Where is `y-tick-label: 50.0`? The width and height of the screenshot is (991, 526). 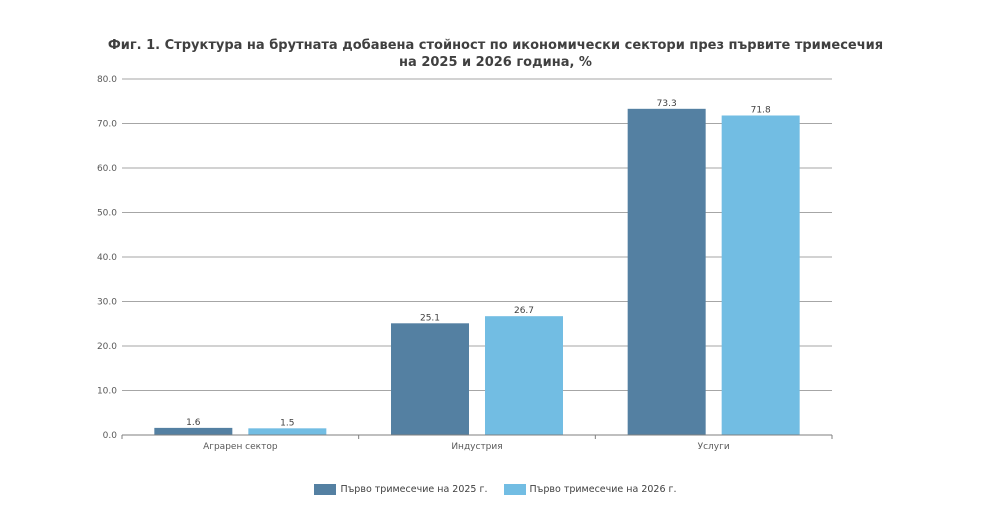
y-tick-label: 50.0 is located at coordinates (107, 214).